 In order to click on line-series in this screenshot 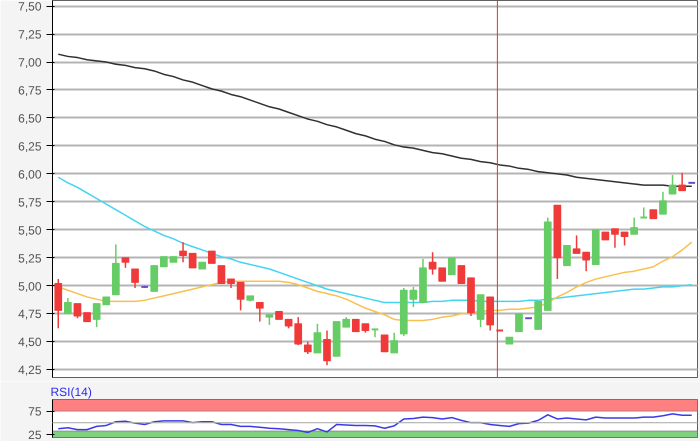, I will do `click(375, 423)`.